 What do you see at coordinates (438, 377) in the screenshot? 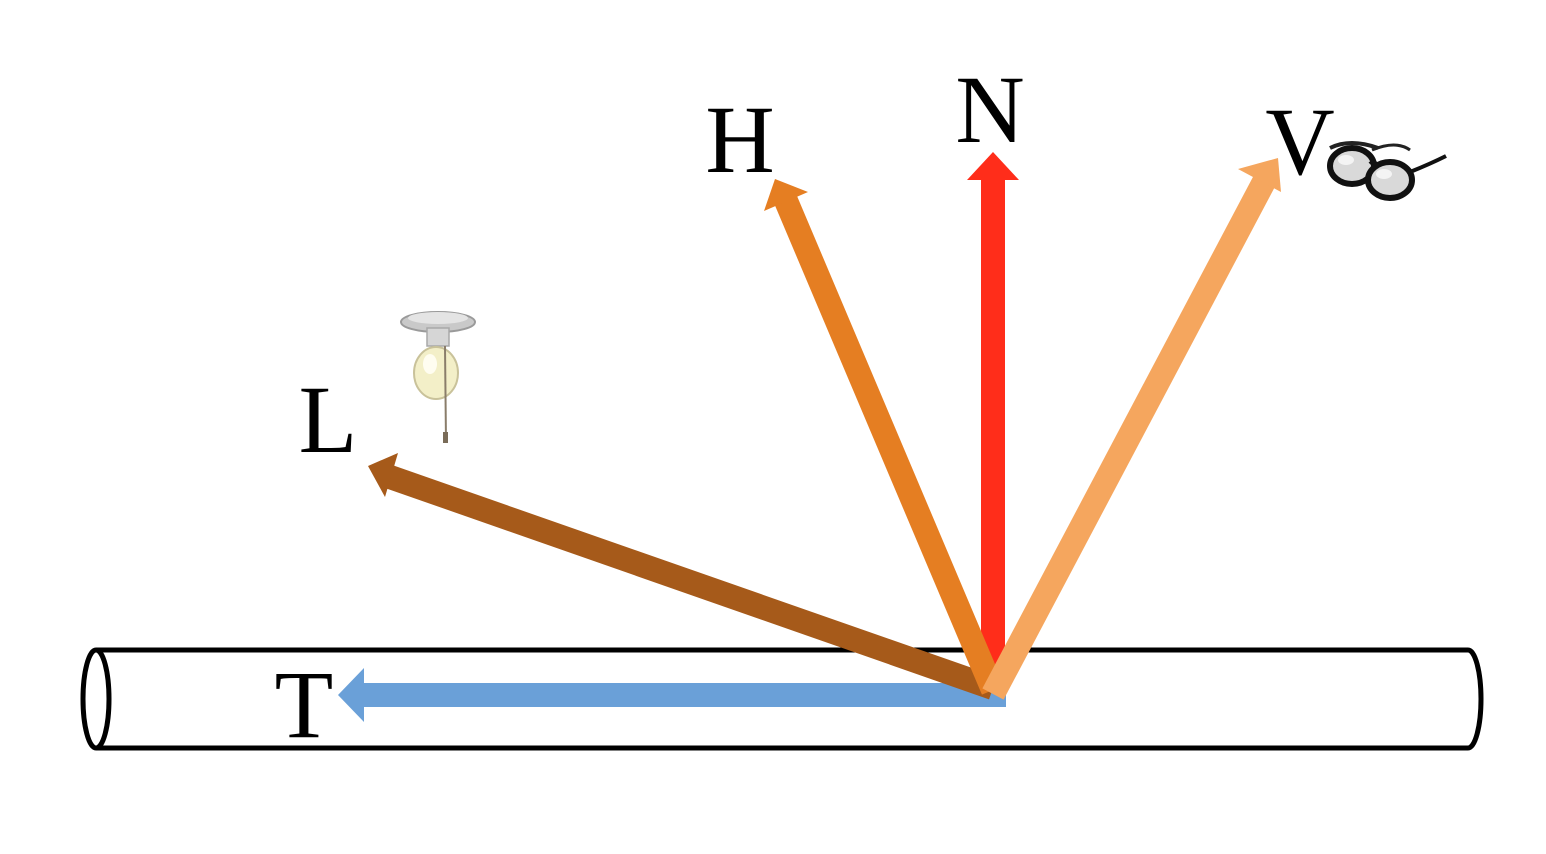
I see `light-bulb-icon` at bounding box center [438, 377].